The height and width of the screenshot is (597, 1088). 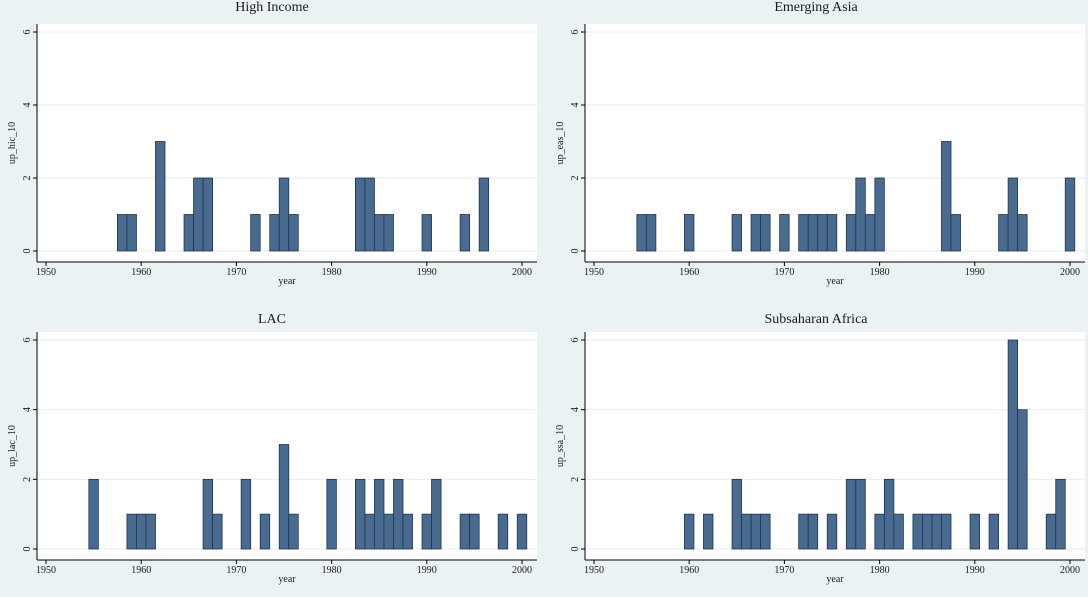 I want to click on panel-title: LAC, so click(x=272, y=319).